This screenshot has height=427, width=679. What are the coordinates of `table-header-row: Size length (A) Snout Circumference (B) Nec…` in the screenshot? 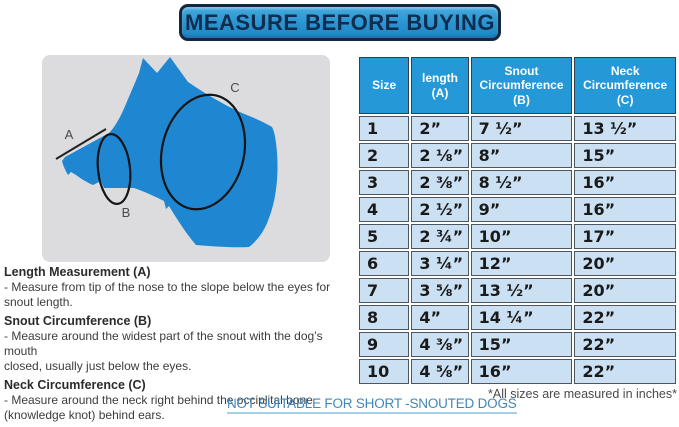 It's located at (517, 85).